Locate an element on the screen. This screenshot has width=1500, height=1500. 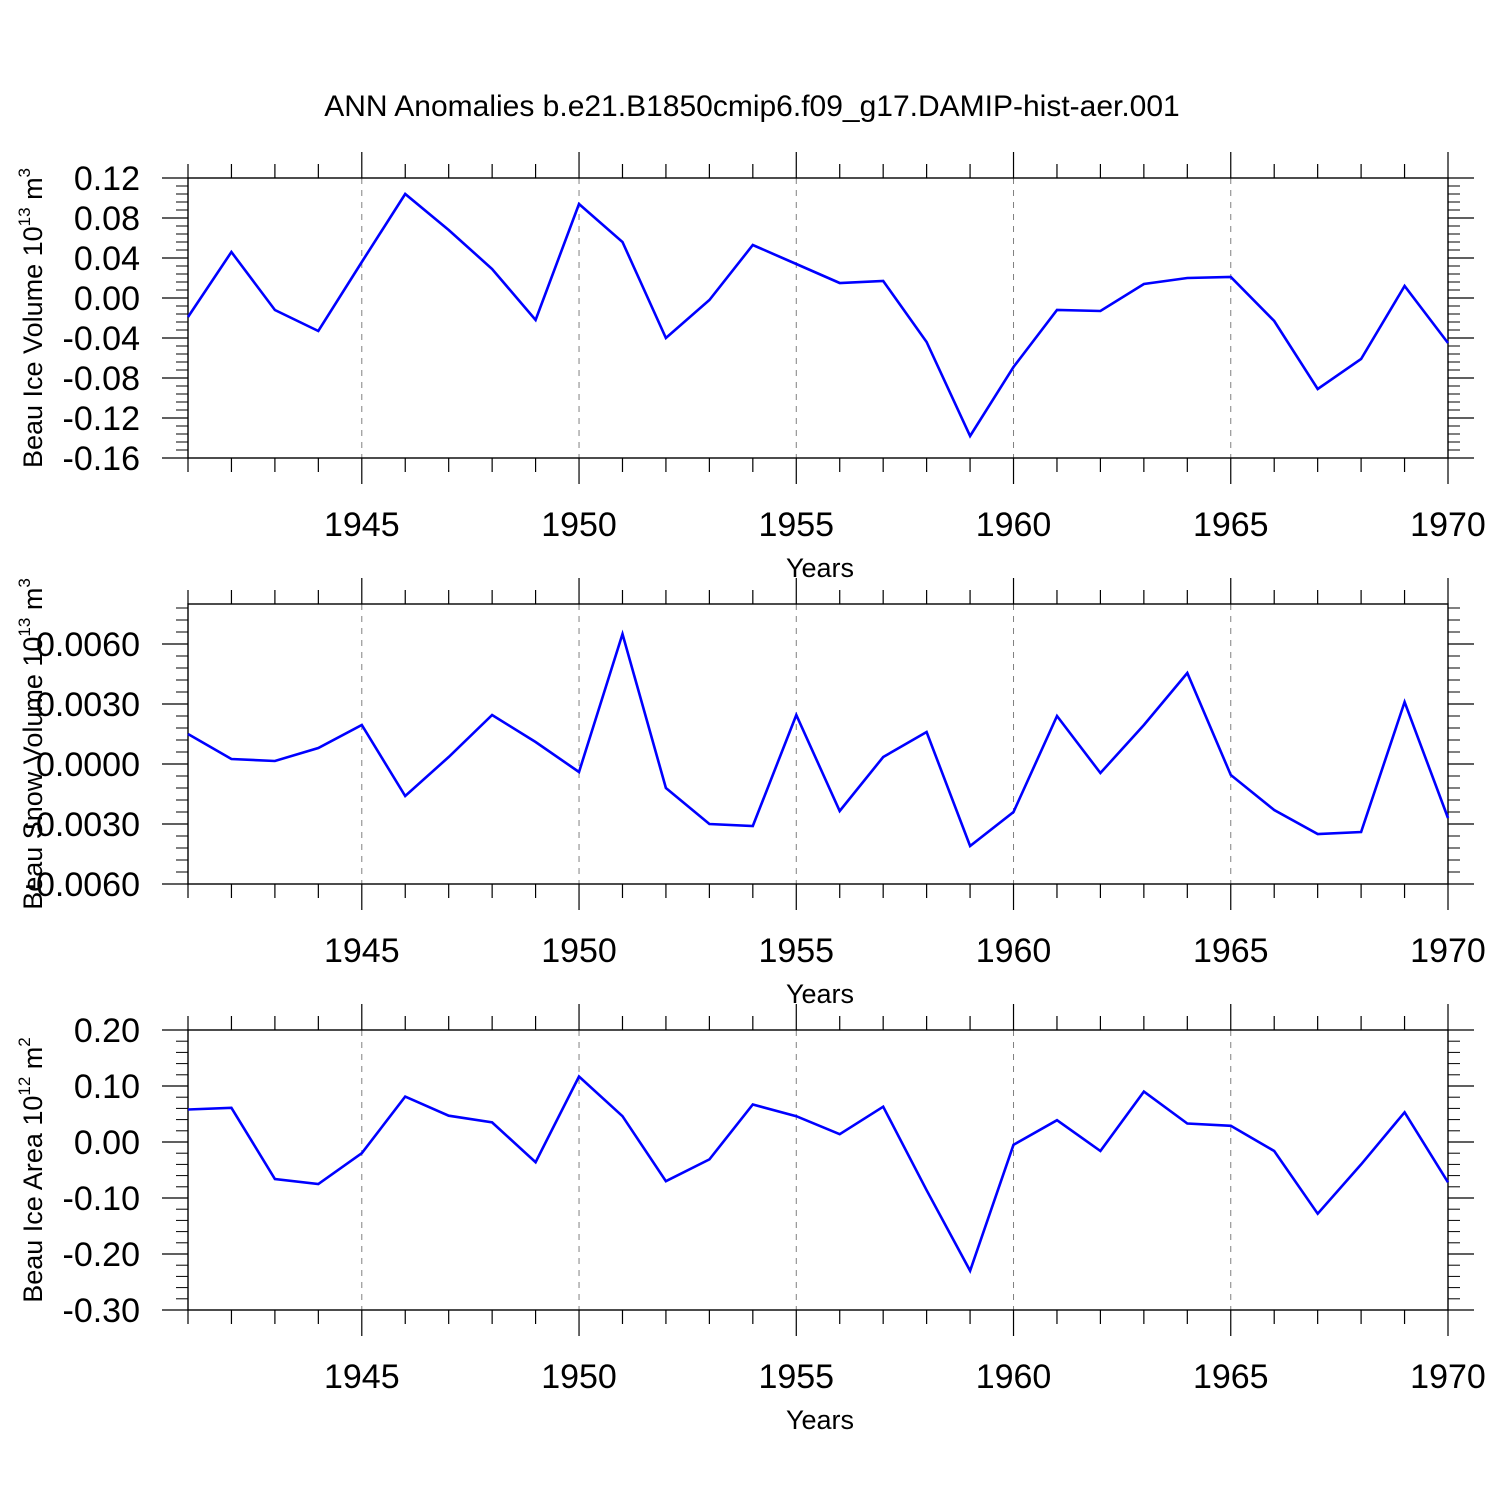
y-tick-label: 0.04 is located at coordinates (107, 259).